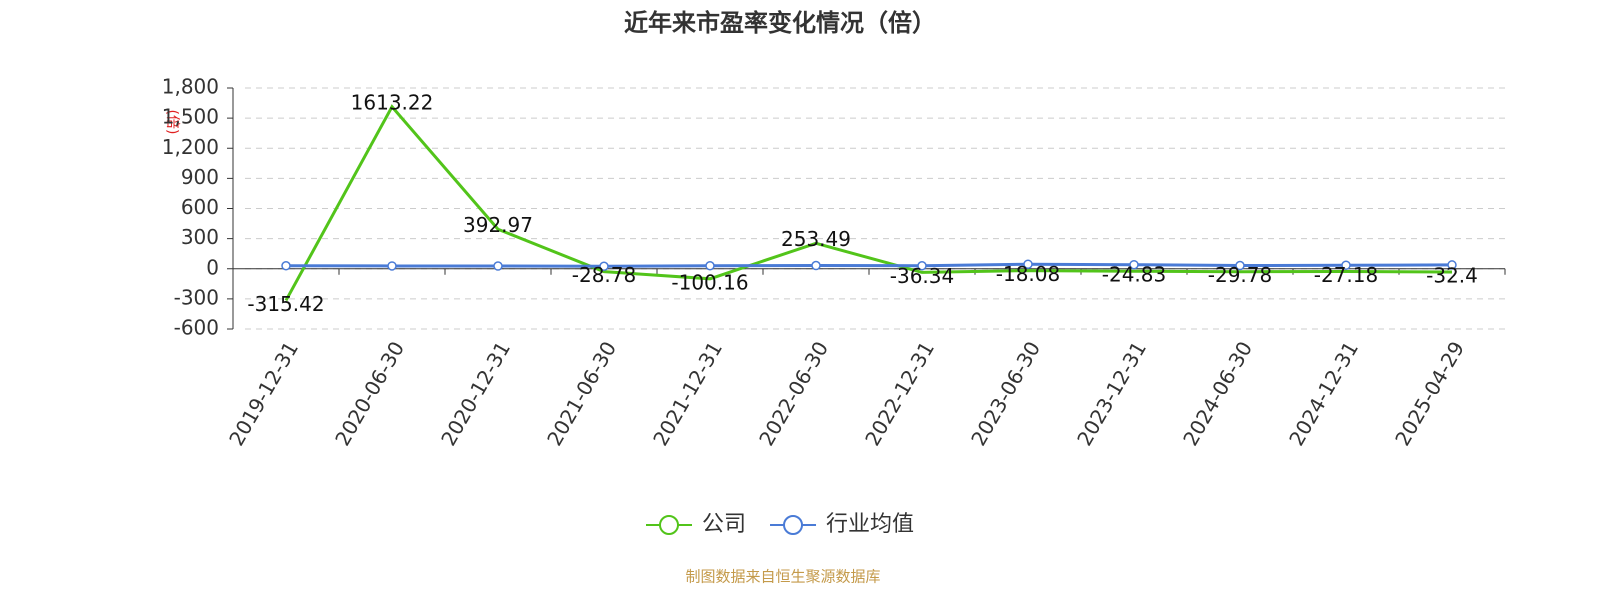  I want to click on data-label: 253.49, so click(816, 239).